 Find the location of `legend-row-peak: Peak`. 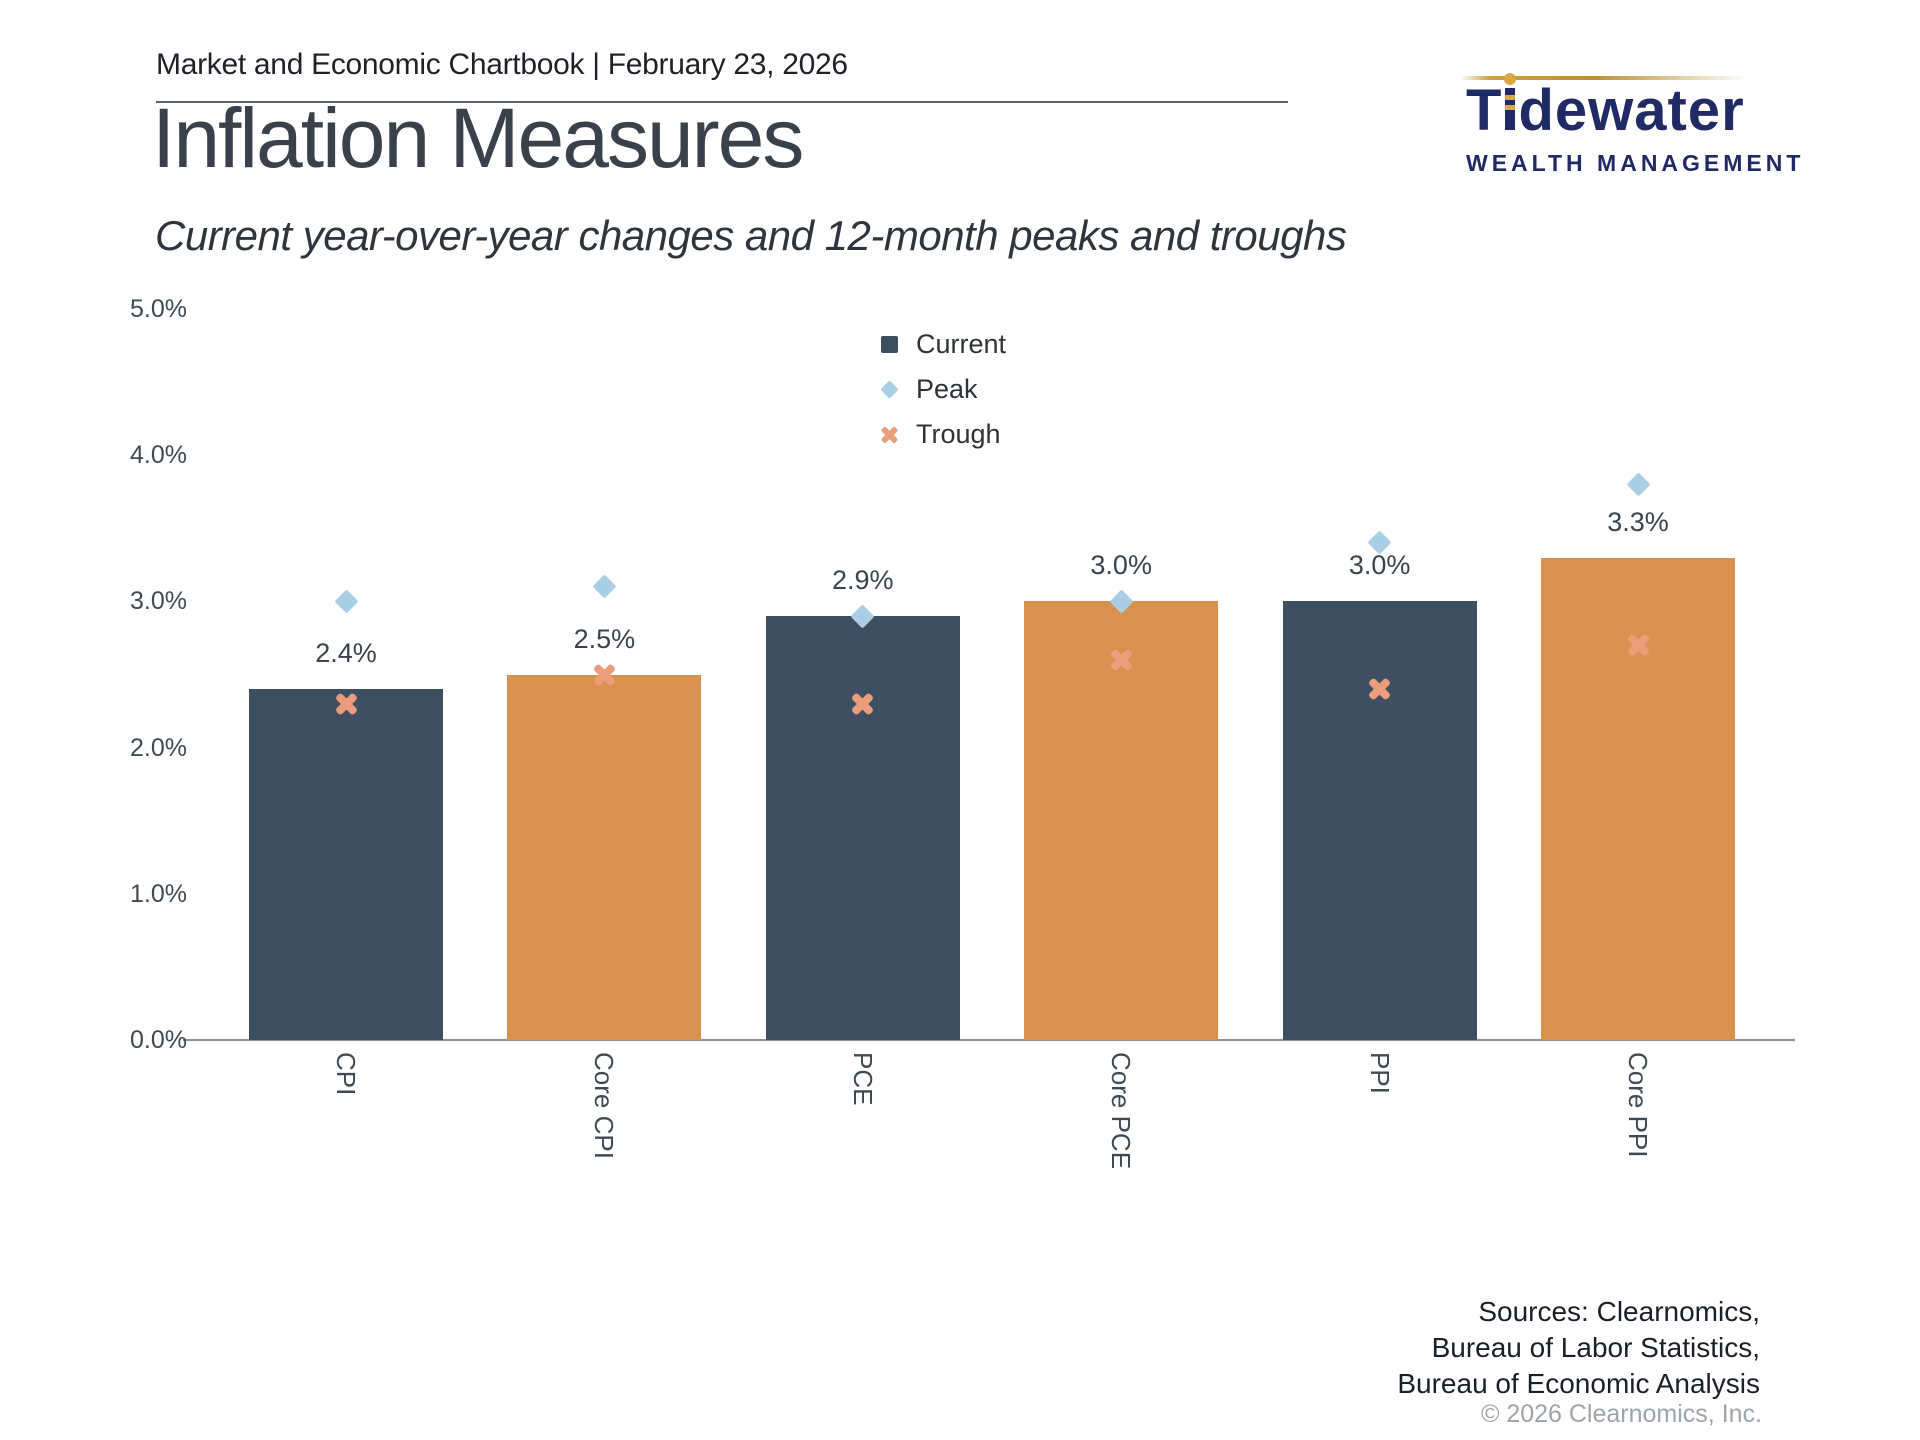

legend-row-peak: Peak is located at coordinates (942, 389).